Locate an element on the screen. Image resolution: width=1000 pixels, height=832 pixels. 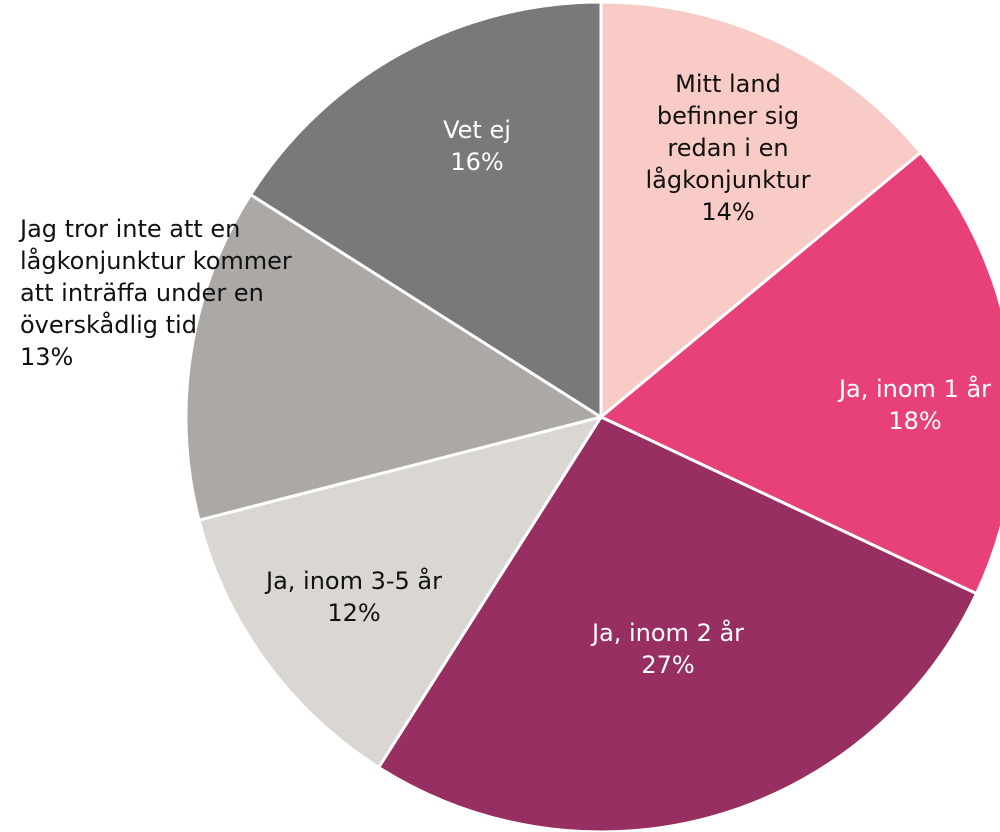
value-label: 27% is located at coordinates (668, 665).